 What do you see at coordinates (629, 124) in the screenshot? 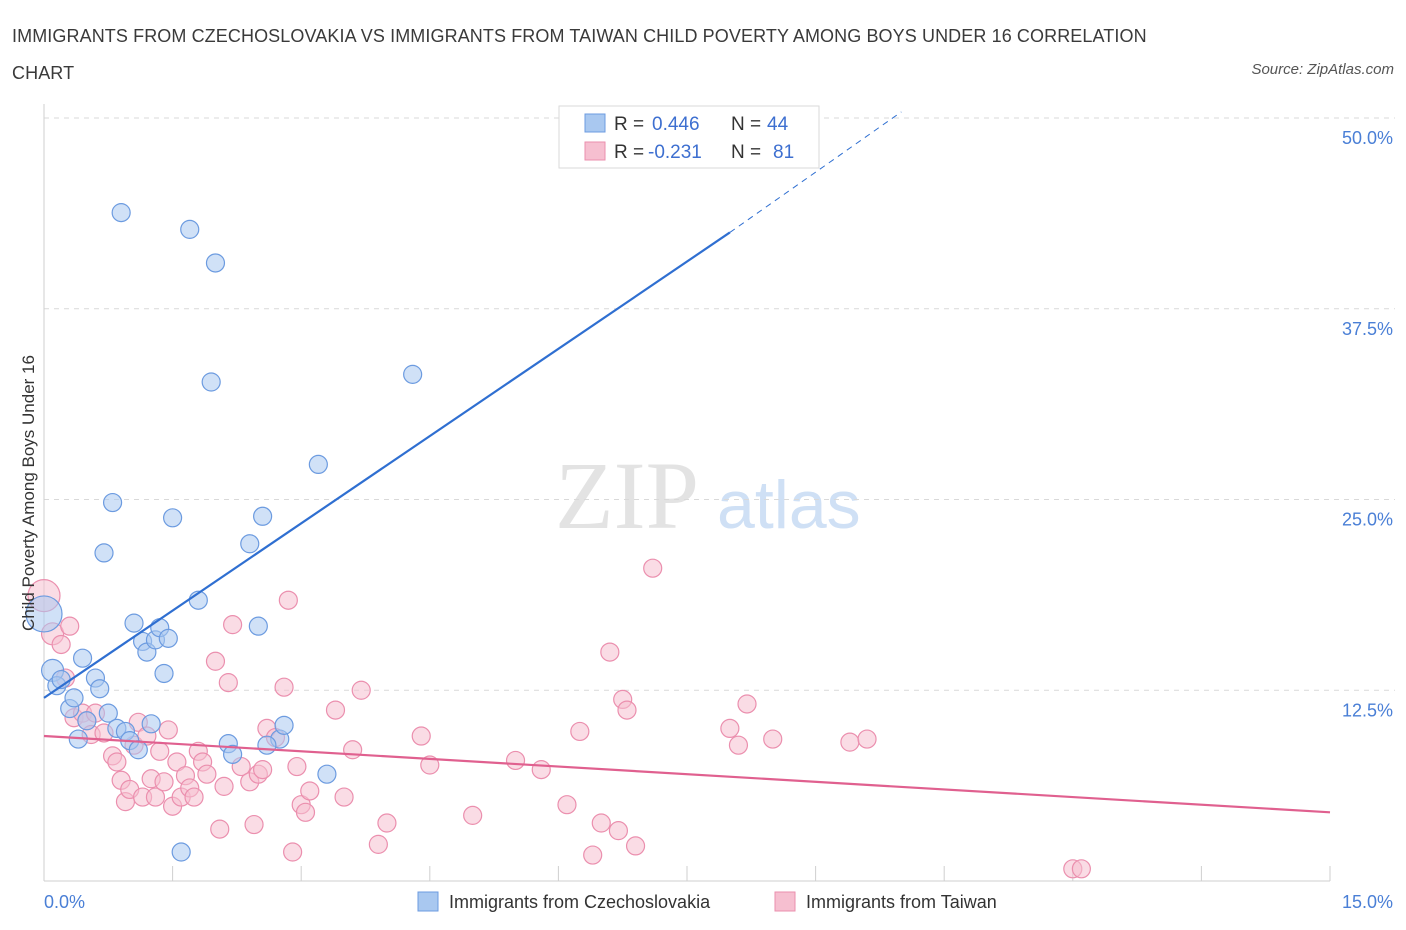
I see `legend-r-label-czechoslovakia: R =` at bounding box center [629, 124].